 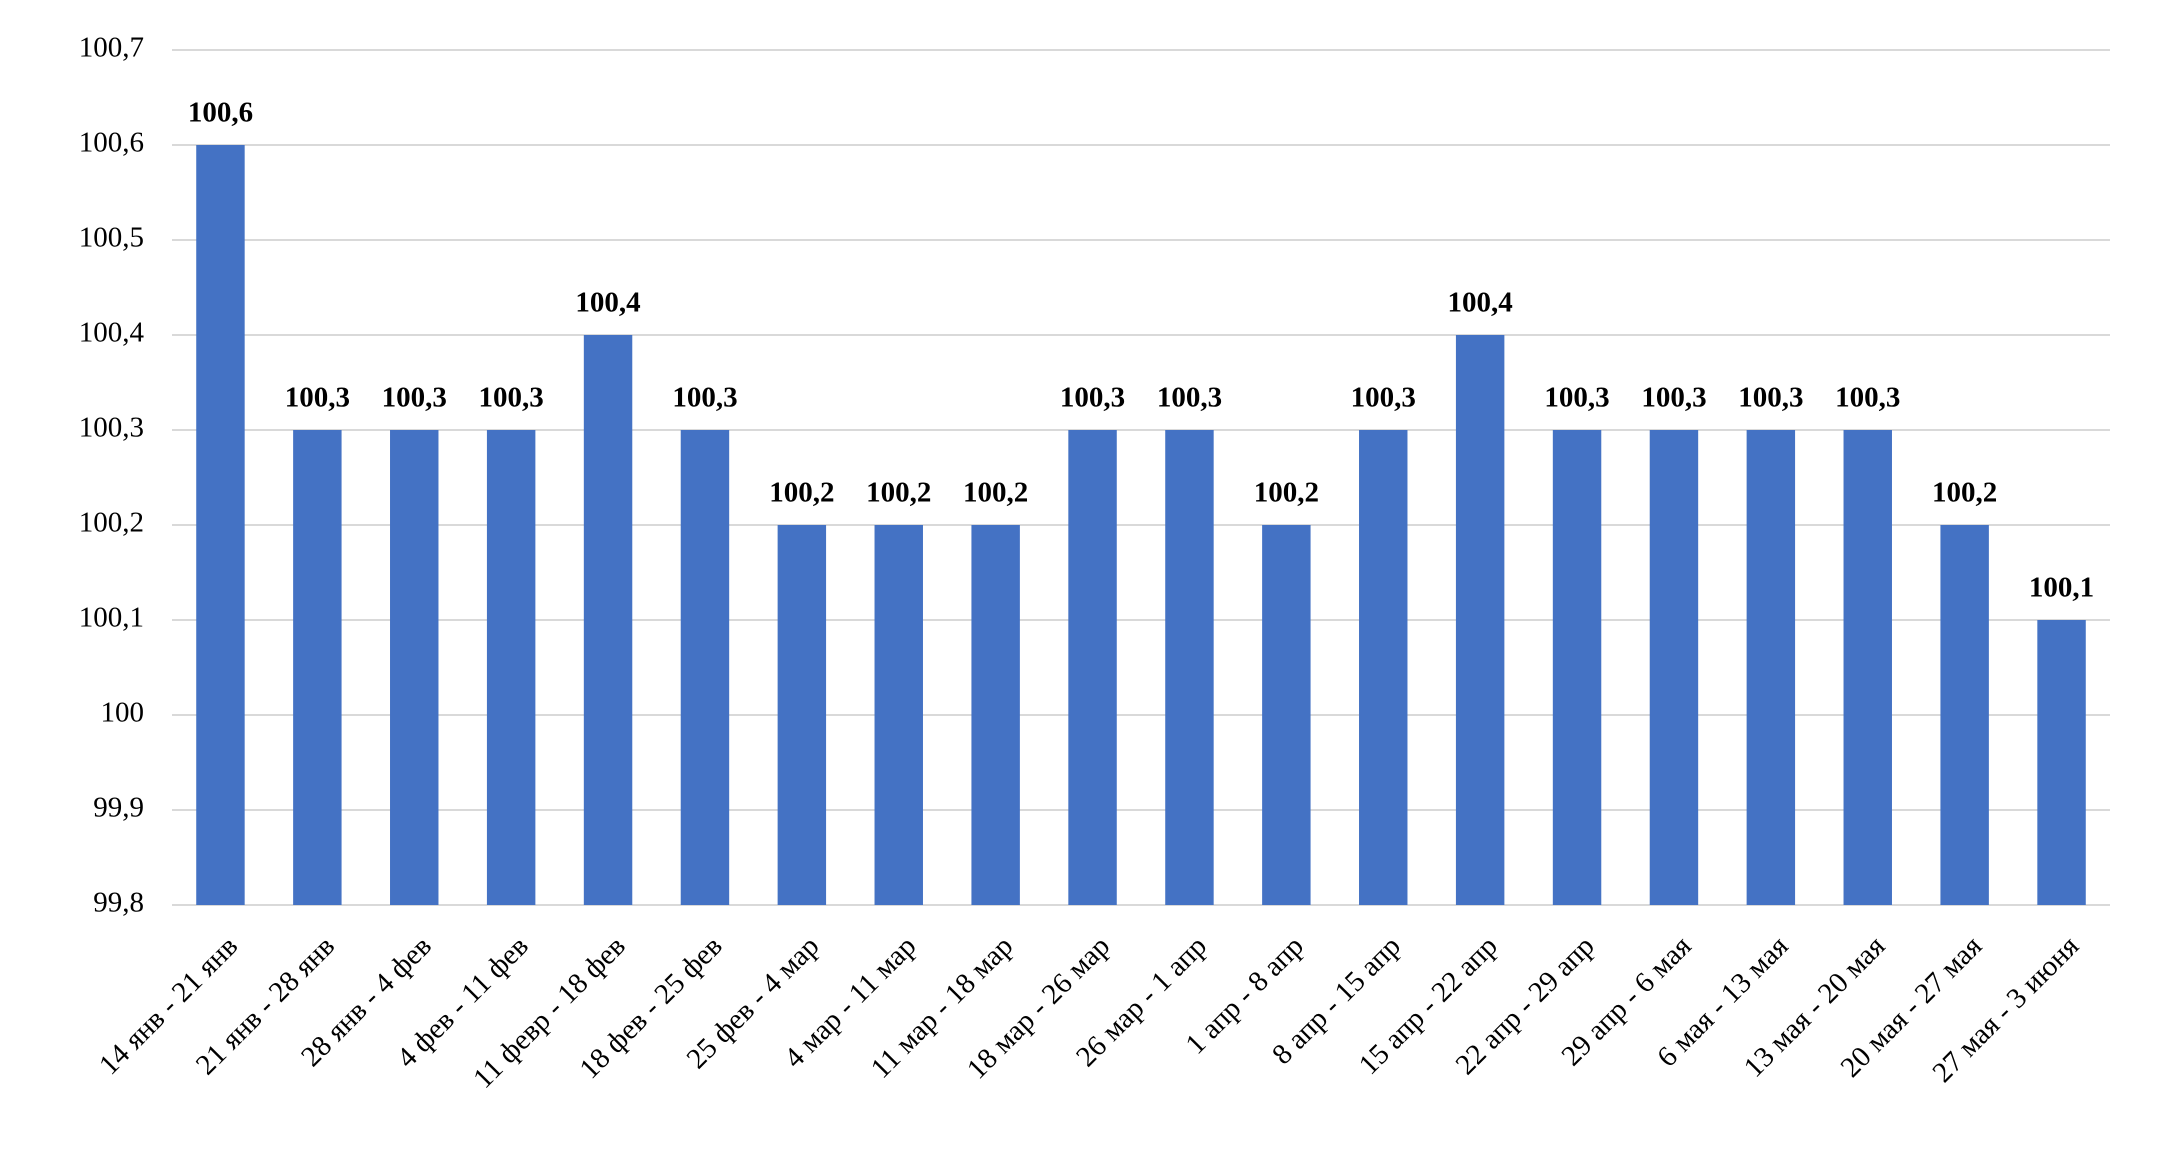 I want to click on y-tick-label: 100, so click(x=123, y=713).